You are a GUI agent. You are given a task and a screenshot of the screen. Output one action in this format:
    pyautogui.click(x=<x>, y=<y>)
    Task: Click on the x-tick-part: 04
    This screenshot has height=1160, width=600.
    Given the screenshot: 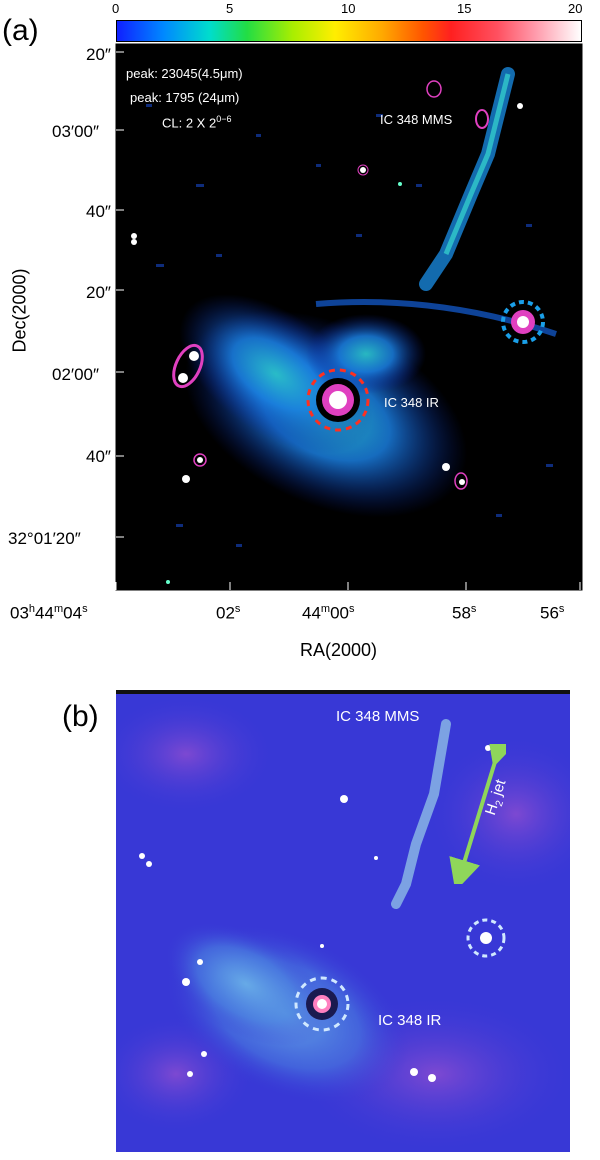 What is the action you would take?
    pyautogui.click(x=73, y=613)
    